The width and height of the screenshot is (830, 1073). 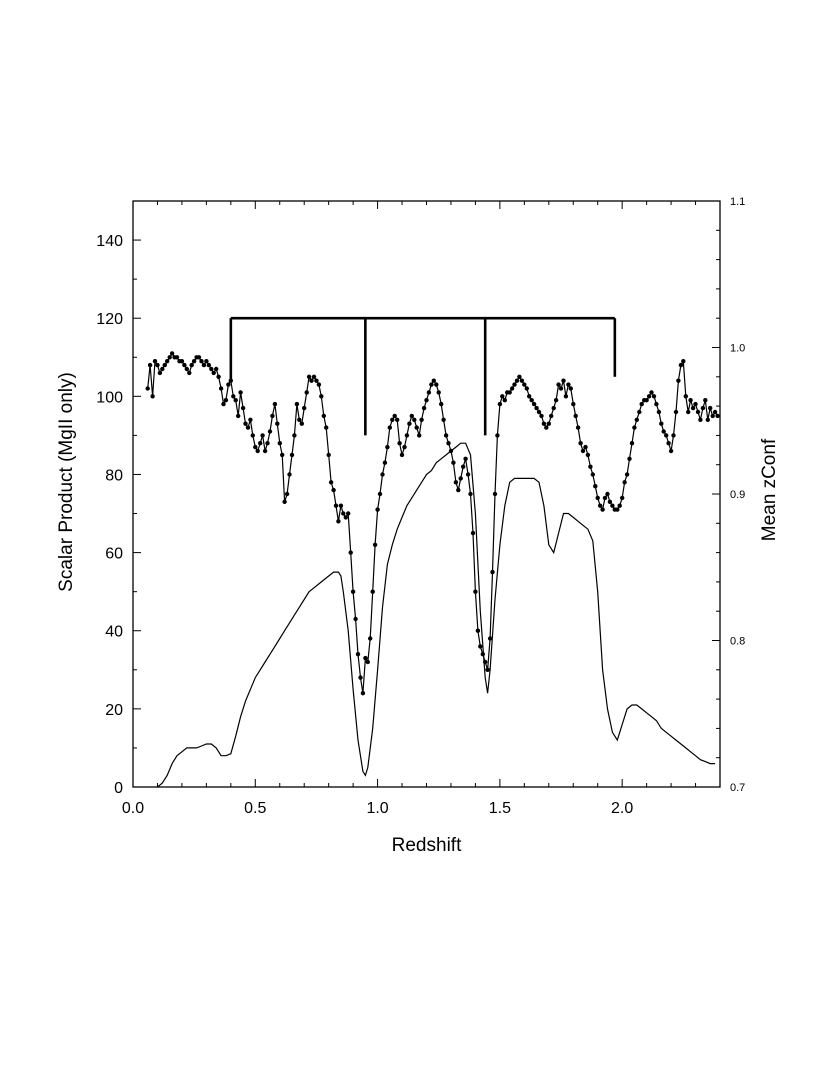 What do you see at coordinates (423, 376) in the screenshot?
I see `redshift-bracket` at bounding box center [423, 376].